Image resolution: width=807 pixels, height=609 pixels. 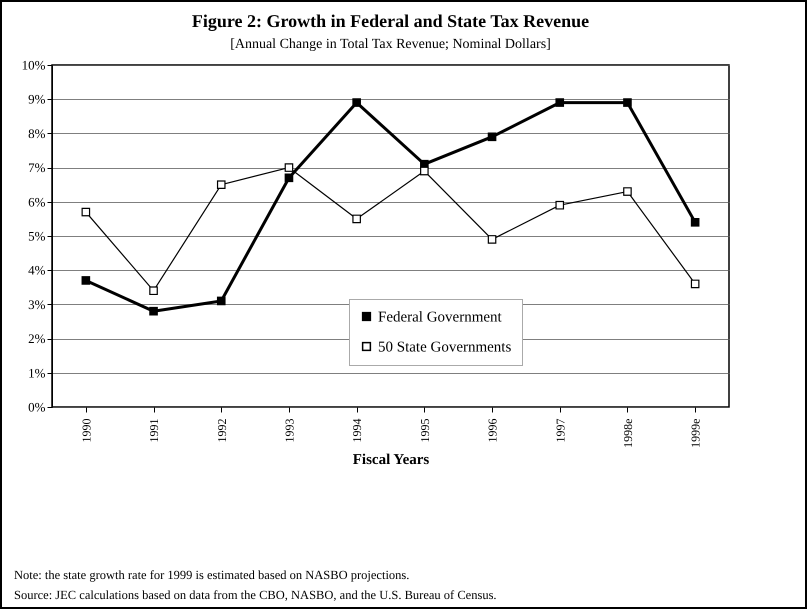 I want to click on x-tick-label: 1999e, so click(x=695, y=433).